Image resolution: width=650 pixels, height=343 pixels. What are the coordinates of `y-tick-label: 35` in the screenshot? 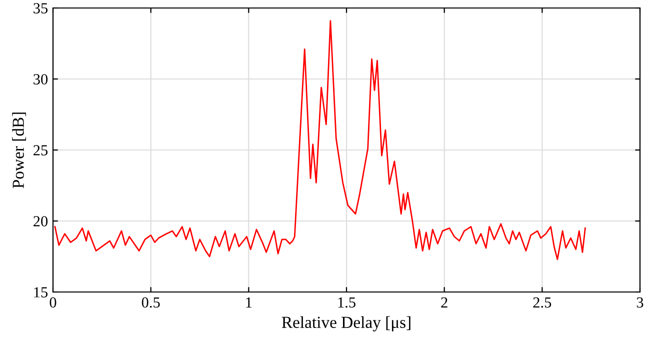 It's located at (41, 8).